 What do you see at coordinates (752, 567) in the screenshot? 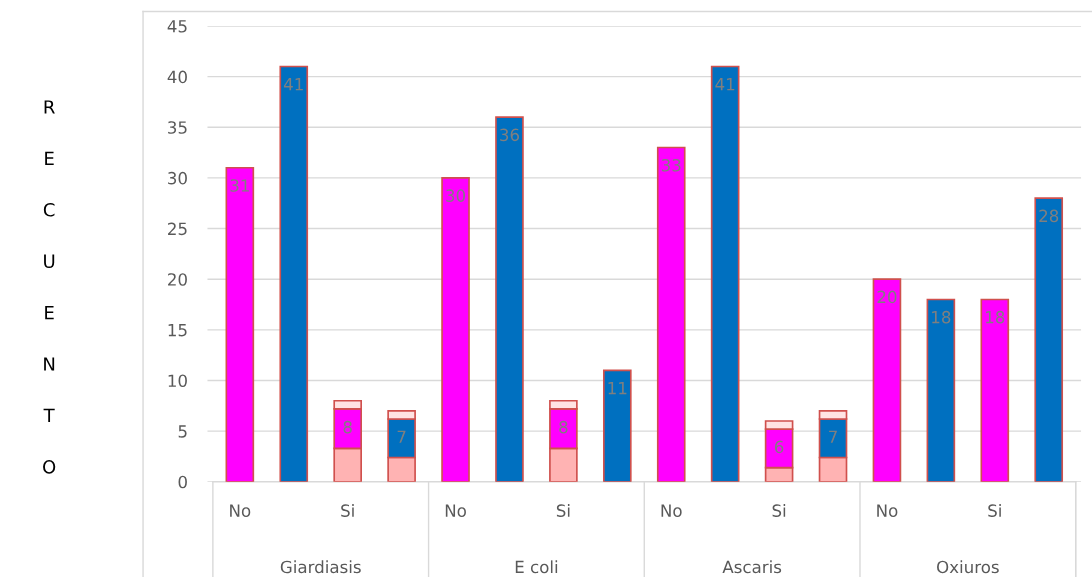
I see `text: Ascaris` at bounding box center [752, 567].